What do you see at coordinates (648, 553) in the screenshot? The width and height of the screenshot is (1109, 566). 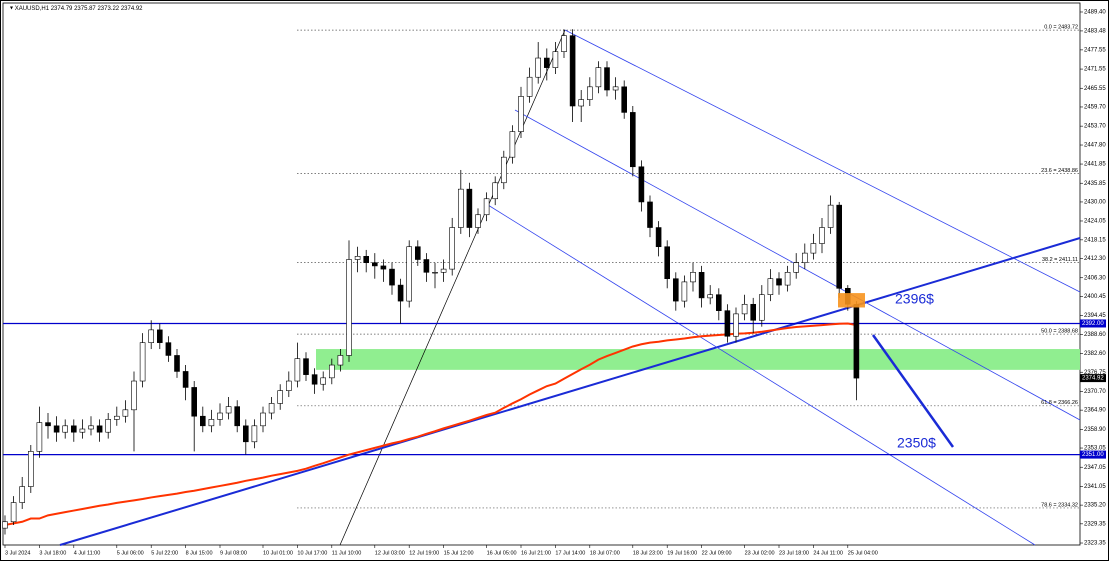 I see `x-tick-label: 18 Jul 23:00` at bounding box center [648, 553].